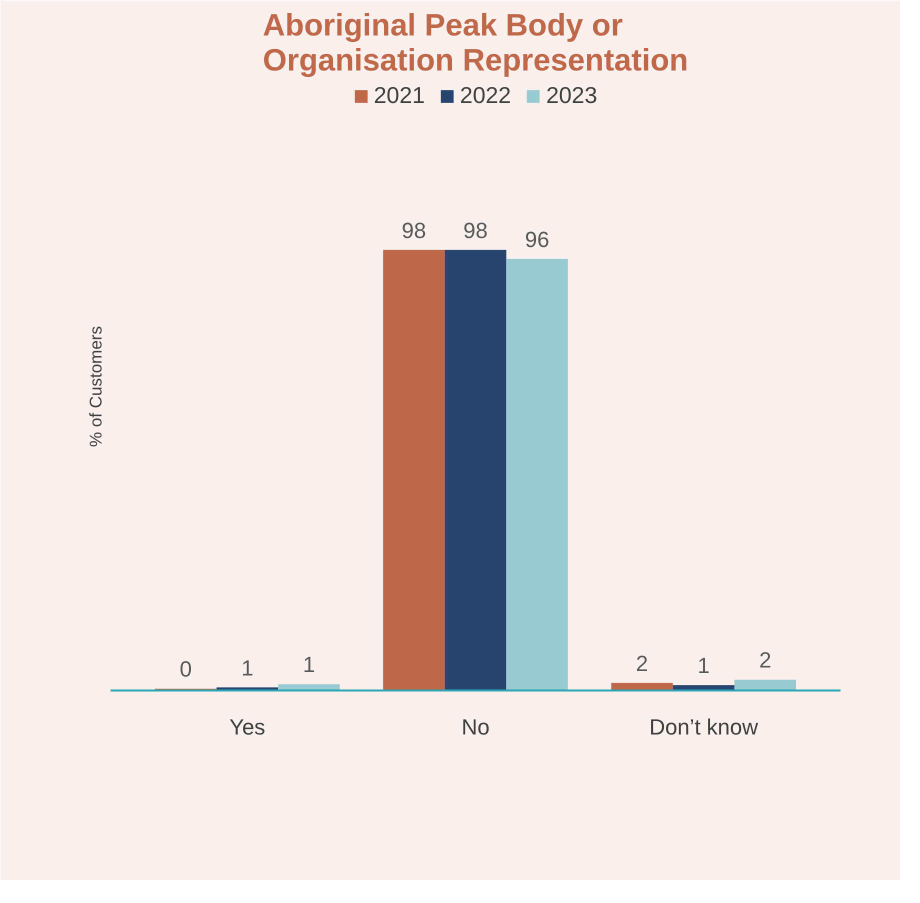 This screenshot has height=903, width=920. Describe the element at coordinates (399, 95) in the screenshot. I see `legend-label: 2021` at that location.